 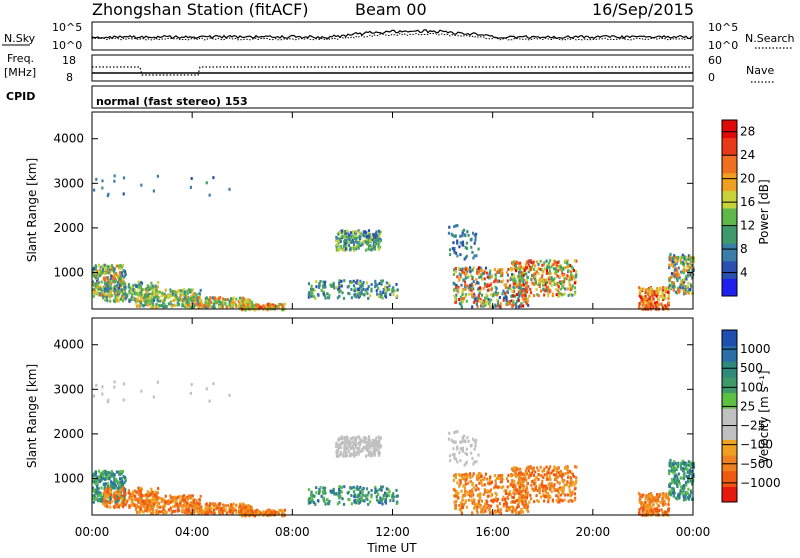 What do you see at coordinates (172, 101) in the screenshot?
I see `cpid-text: normal (fast stereo) 153` at bounding box center [172, 101].